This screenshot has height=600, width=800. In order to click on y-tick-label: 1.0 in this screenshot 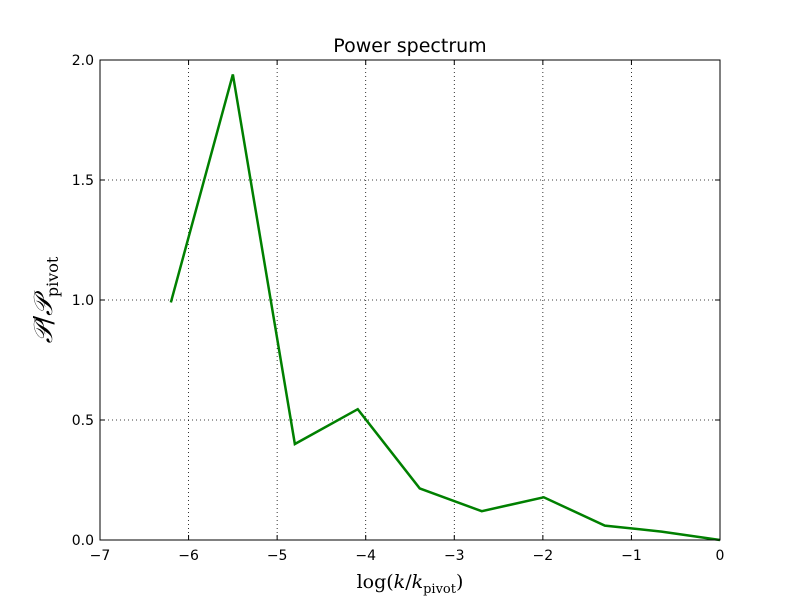, I will do `click(83, 301)`.